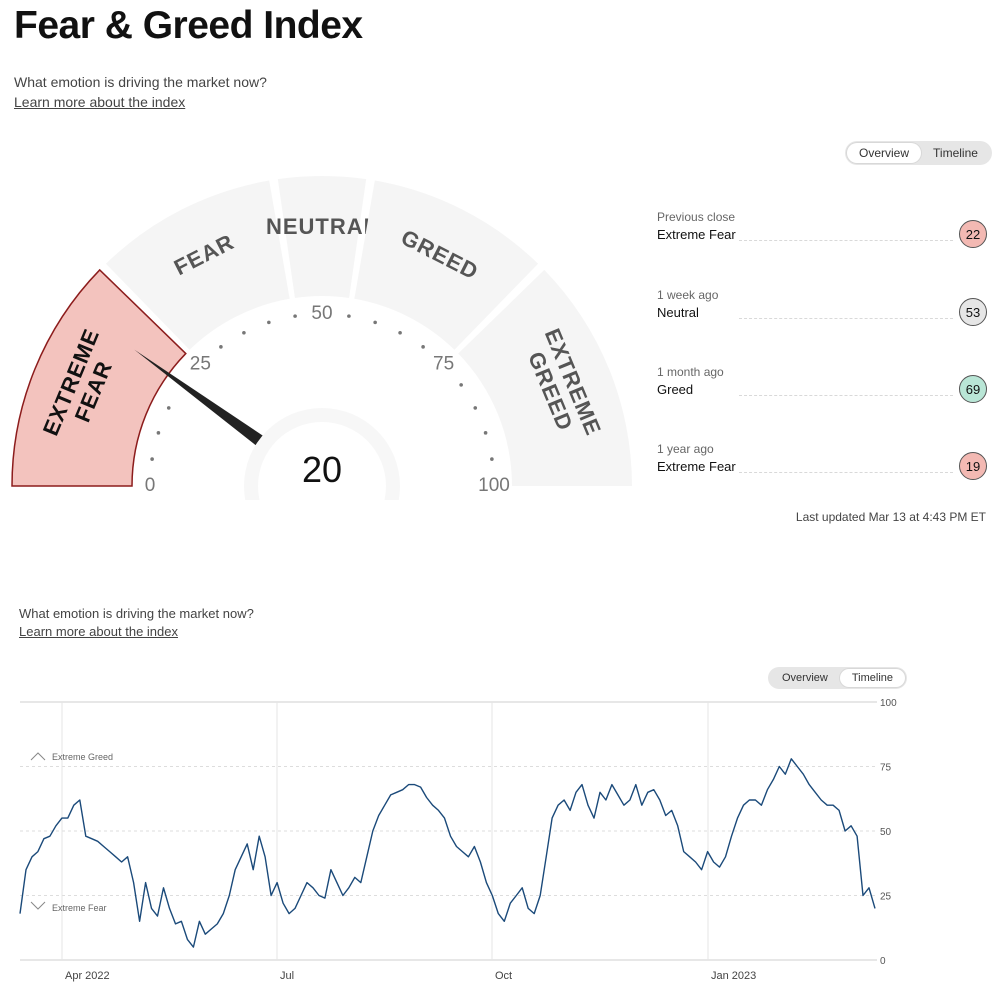 This screenshot has height=994, width=1000. What do you see at coordinates (494, 485) in the screenshot?
I see `gauge-tick-label: 100` at bounding box center [494, 485].